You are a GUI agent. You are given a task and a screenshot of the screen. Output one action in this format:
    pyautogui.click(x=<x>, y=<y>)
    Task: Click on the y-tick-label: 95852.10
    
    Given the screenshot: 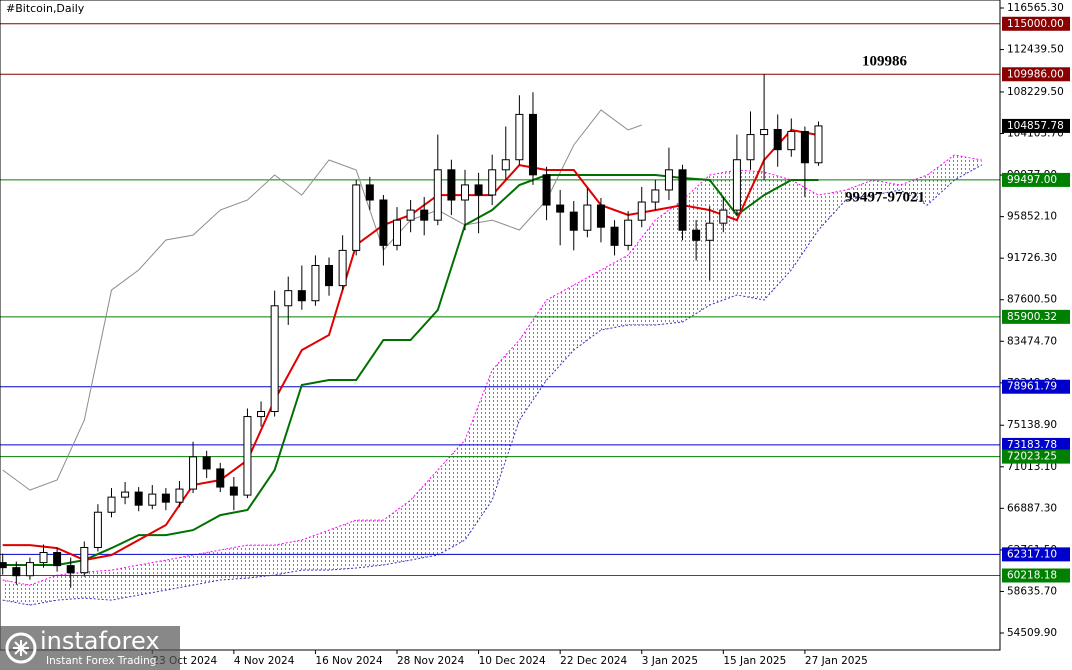 What is the action you would take?
    pyautogui.click(x=1032, y=217)
    